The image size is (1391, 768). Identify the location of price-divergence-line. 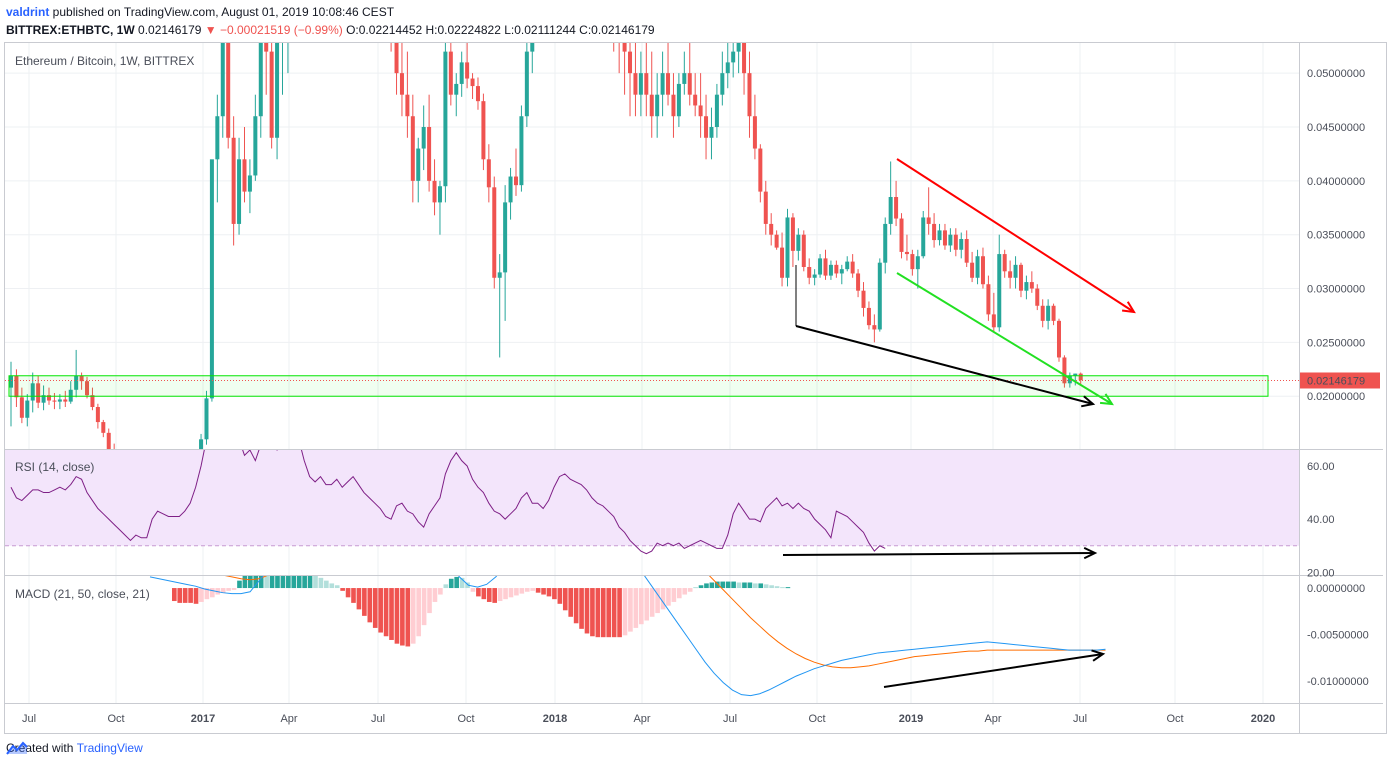
(944, 365).